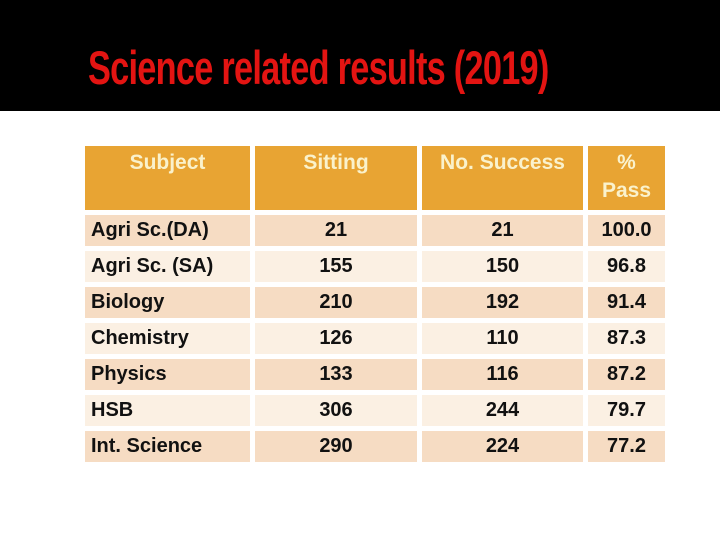 This screenshot has width=720, height=540. Describe the element at coordinates (502, 230) in the screenshot. I see `success-cell: 21` at that location.